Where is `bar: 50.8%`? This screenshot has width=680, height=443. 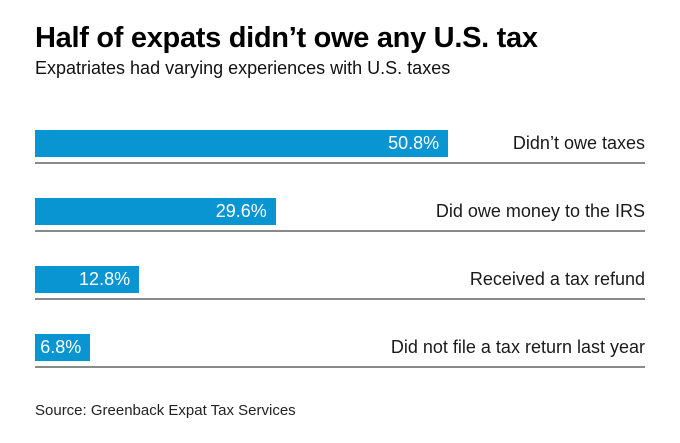
bar: 50.8% is located at coordinates (242, 143).